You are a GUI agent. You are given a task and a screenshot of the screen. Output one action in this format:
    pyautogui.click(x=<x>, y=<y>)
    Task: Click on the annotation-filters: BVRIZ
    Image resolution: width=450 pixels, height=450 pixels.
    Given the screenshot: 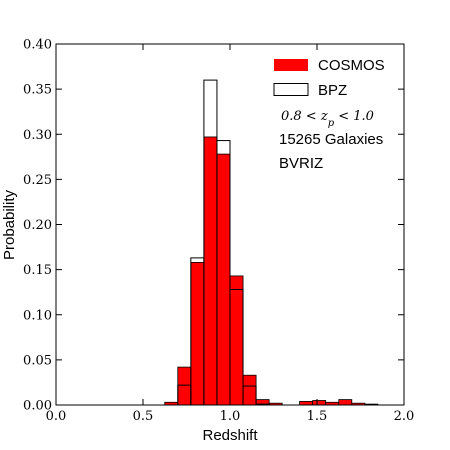 What is the action you would take?
    pyautogui.click(x=301, y=163)
    